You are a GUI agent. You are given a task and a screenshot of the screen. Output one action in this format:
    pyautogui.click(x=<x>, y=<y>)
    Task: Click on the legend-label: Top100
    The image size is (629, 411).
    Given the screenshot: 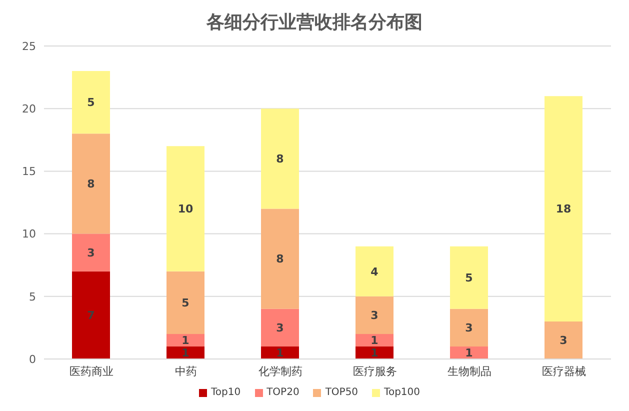 What is the action you would take?
    pyautogui.click(x=402, y=392)
    